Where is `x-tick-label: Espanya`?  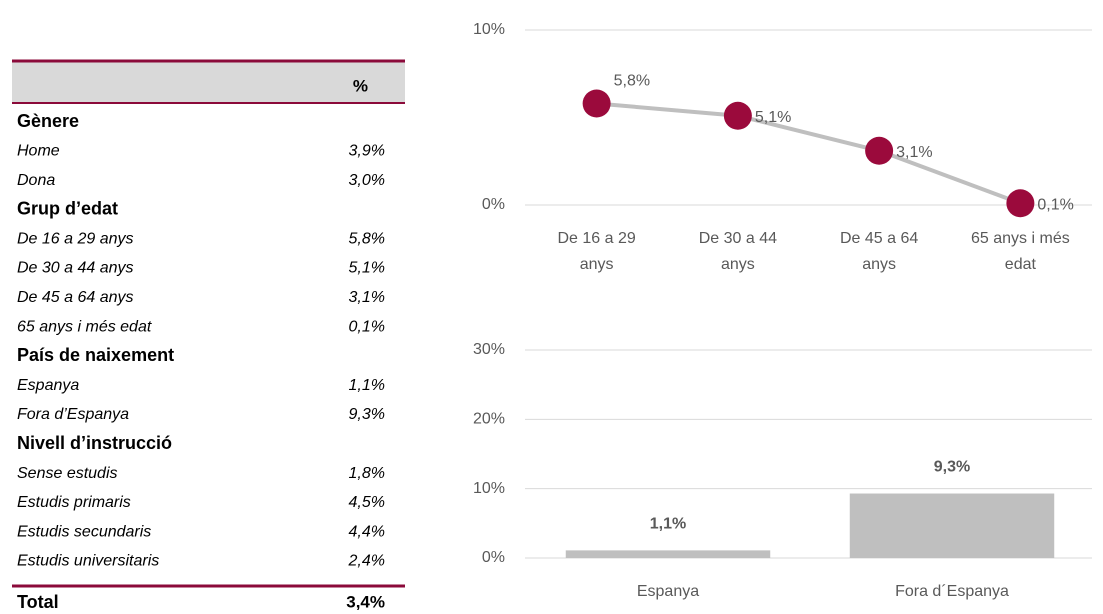 x-tick-label: Espanya is located at coordinates (668, 591).